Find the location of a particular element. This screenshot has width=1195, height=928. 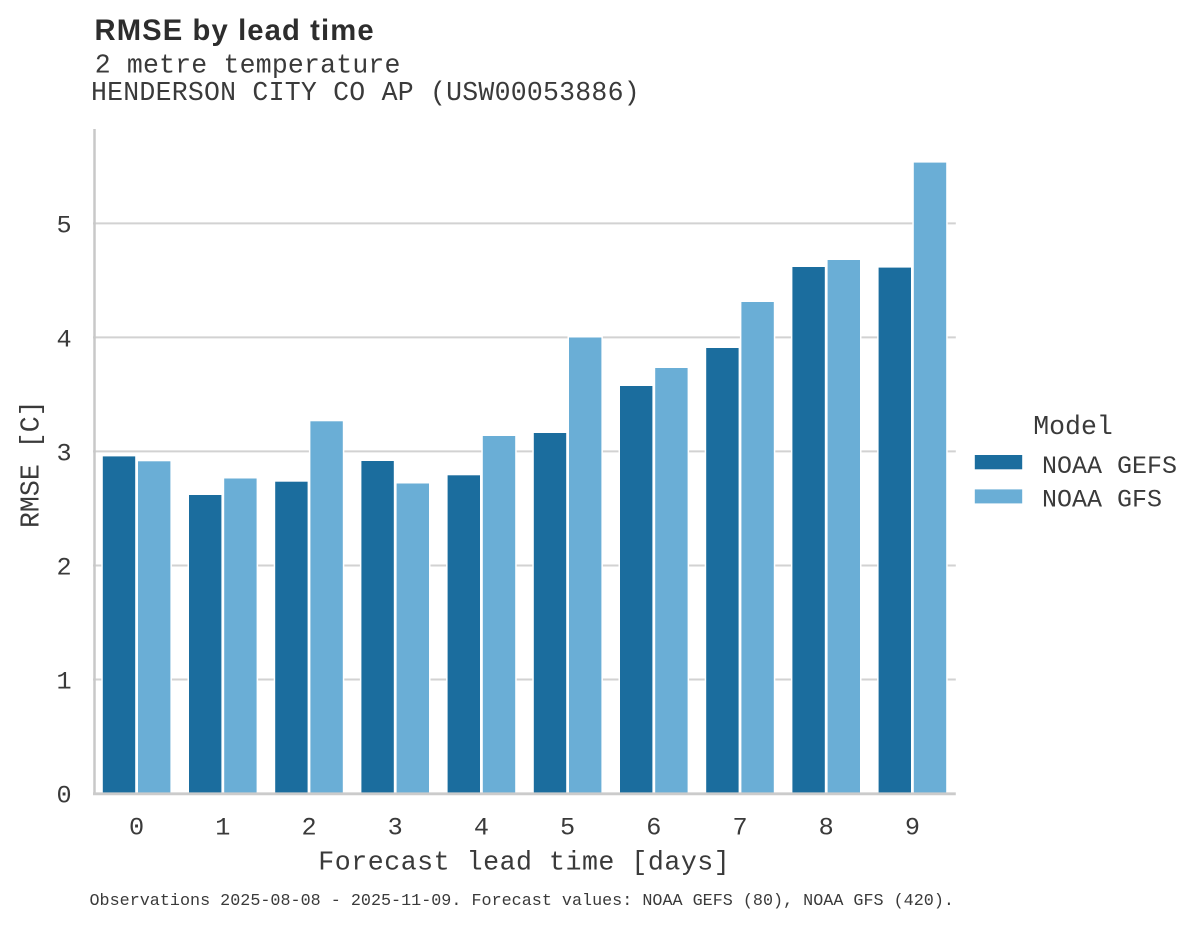

svg-text: Model is located at coordinates (1073, 427).